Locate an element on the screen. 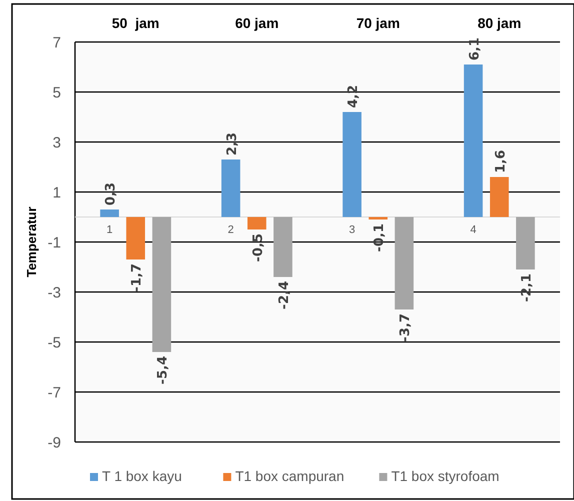  data-label: 2,3 is located at coordinates (232, 144).